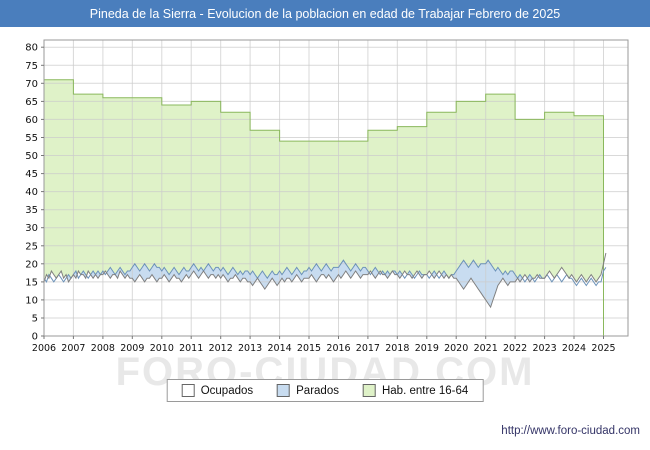  I want to click on svg-text: 2007, so click(73, 348).